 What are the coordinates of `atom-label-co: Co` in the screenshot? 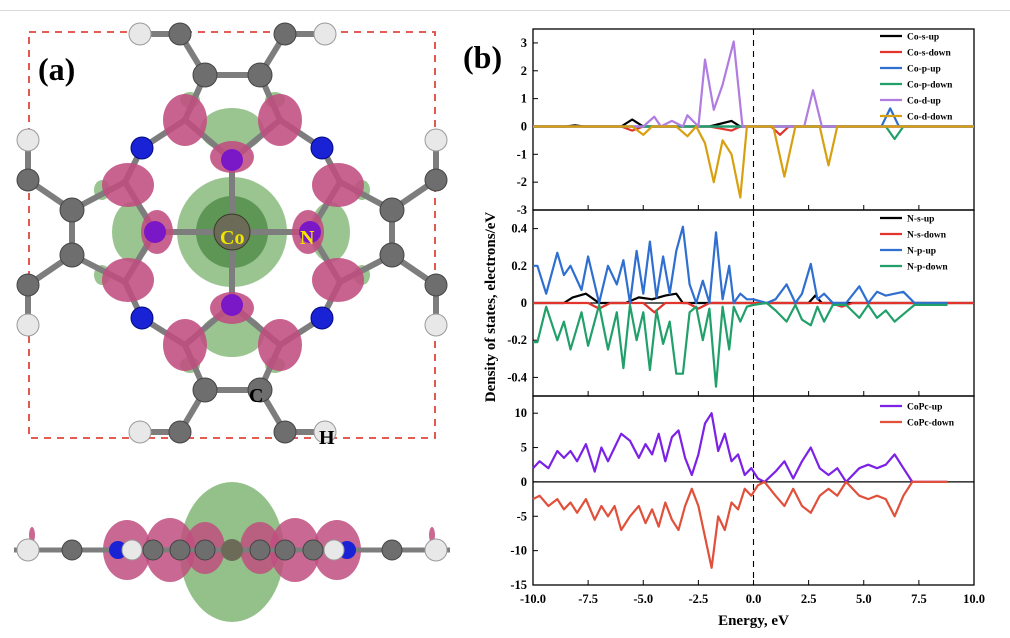 It's located at (232, 238).